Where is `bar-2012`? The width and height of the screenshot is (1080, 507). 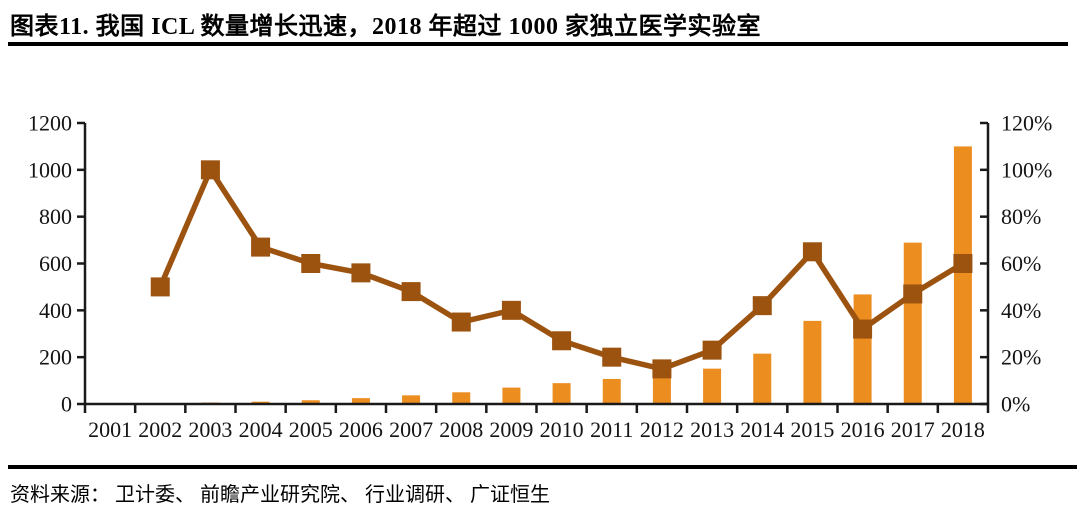 bar-2012 is located at coordinates (661, 389).